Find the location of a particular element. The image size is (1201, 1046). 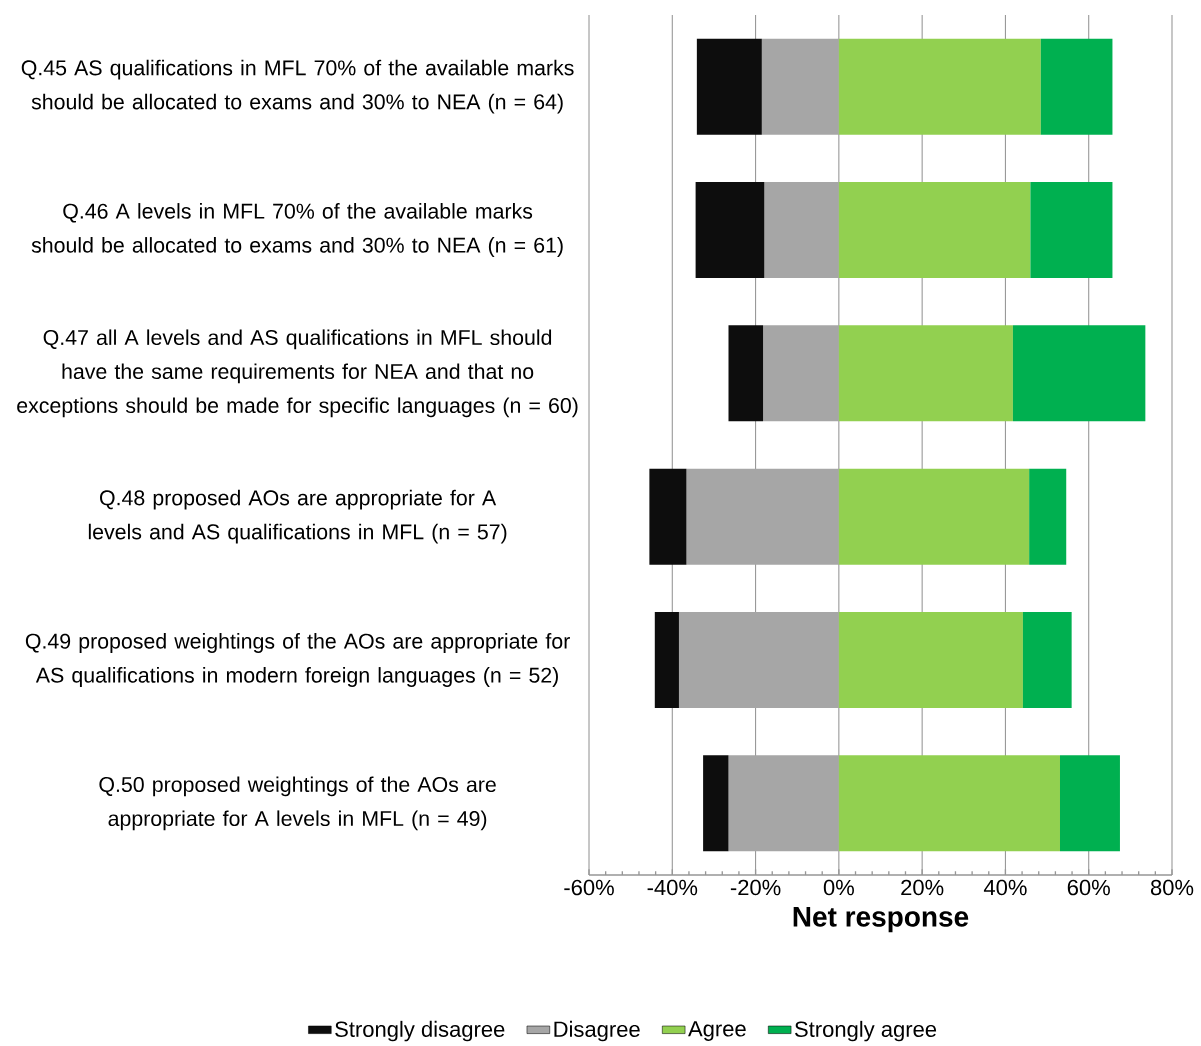

x-tick-label: 40% is located at coordinates (1005, 887).